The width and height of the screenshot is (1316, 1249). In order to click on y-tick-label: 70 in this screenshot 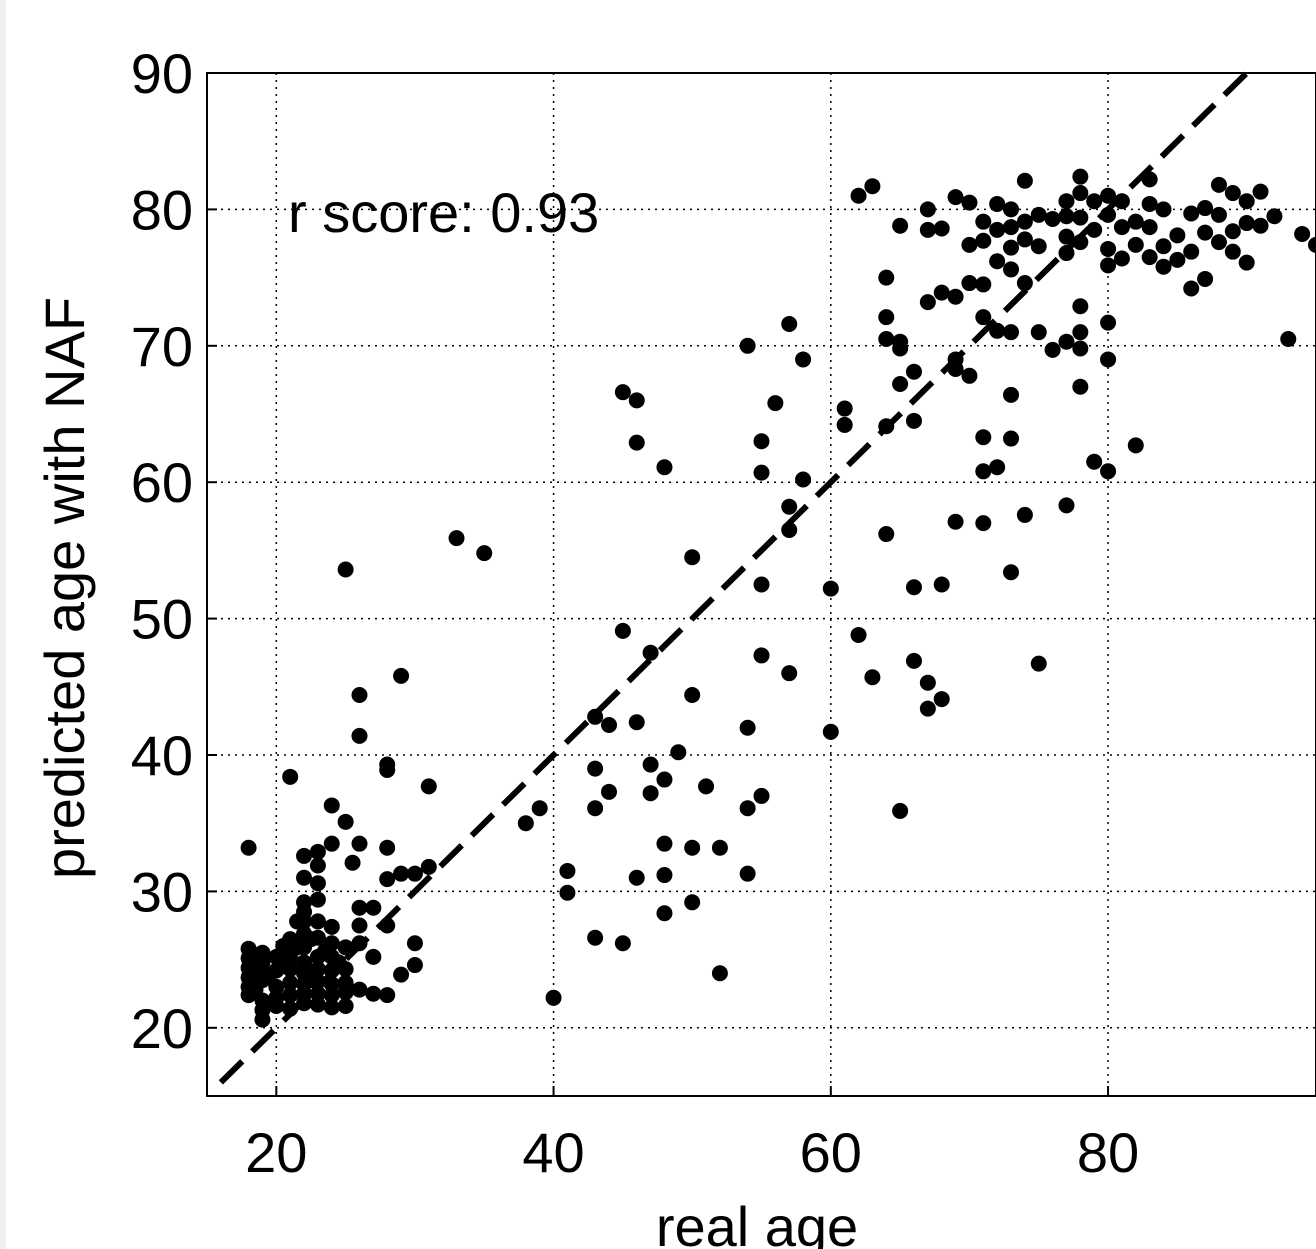, I will do `click(162, 346)`.